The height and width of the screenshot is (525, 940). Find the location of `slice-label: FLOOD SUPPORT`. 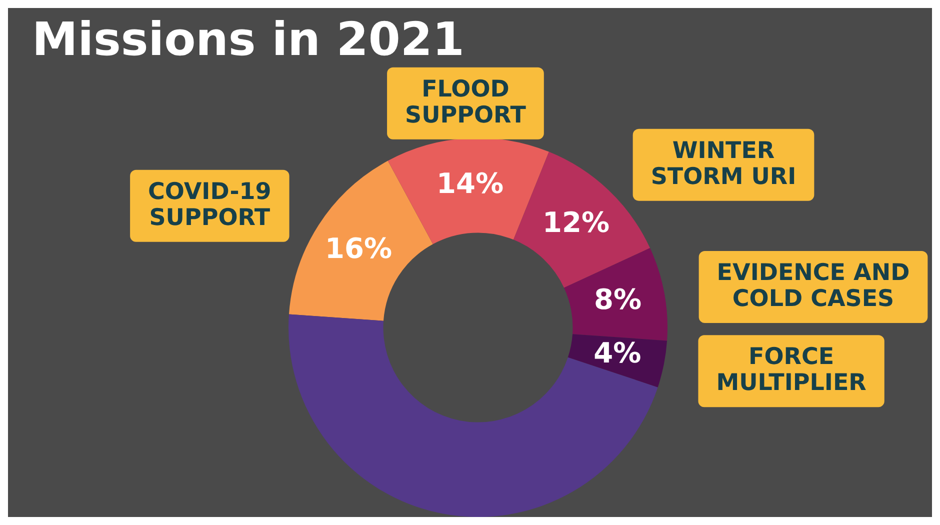

slice-label: FLOOD SUPPORT is located at coordinates (465, 102).